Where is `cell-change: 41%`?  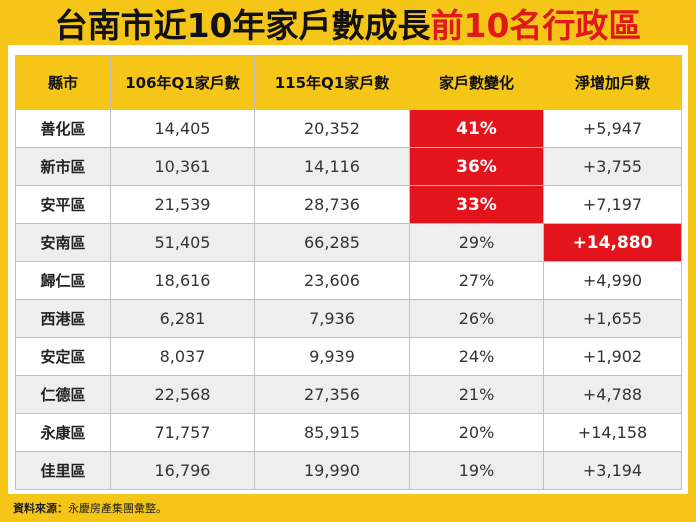
cell-change: 41% is located at coordinates (476, 128).